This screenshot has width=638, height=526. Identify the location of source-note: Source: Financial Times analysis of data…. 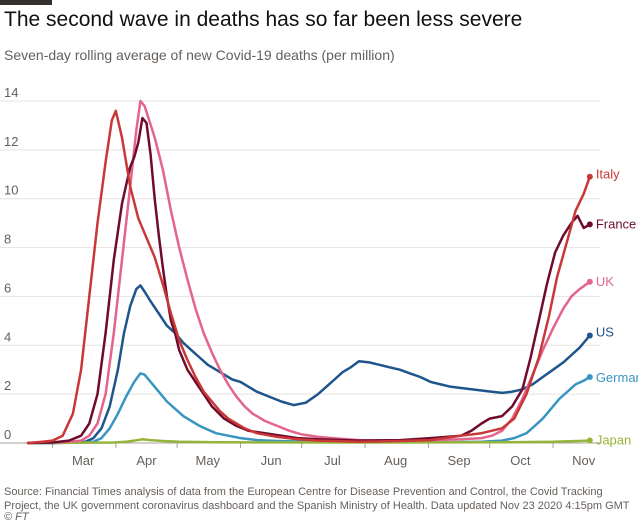
(317, 499).